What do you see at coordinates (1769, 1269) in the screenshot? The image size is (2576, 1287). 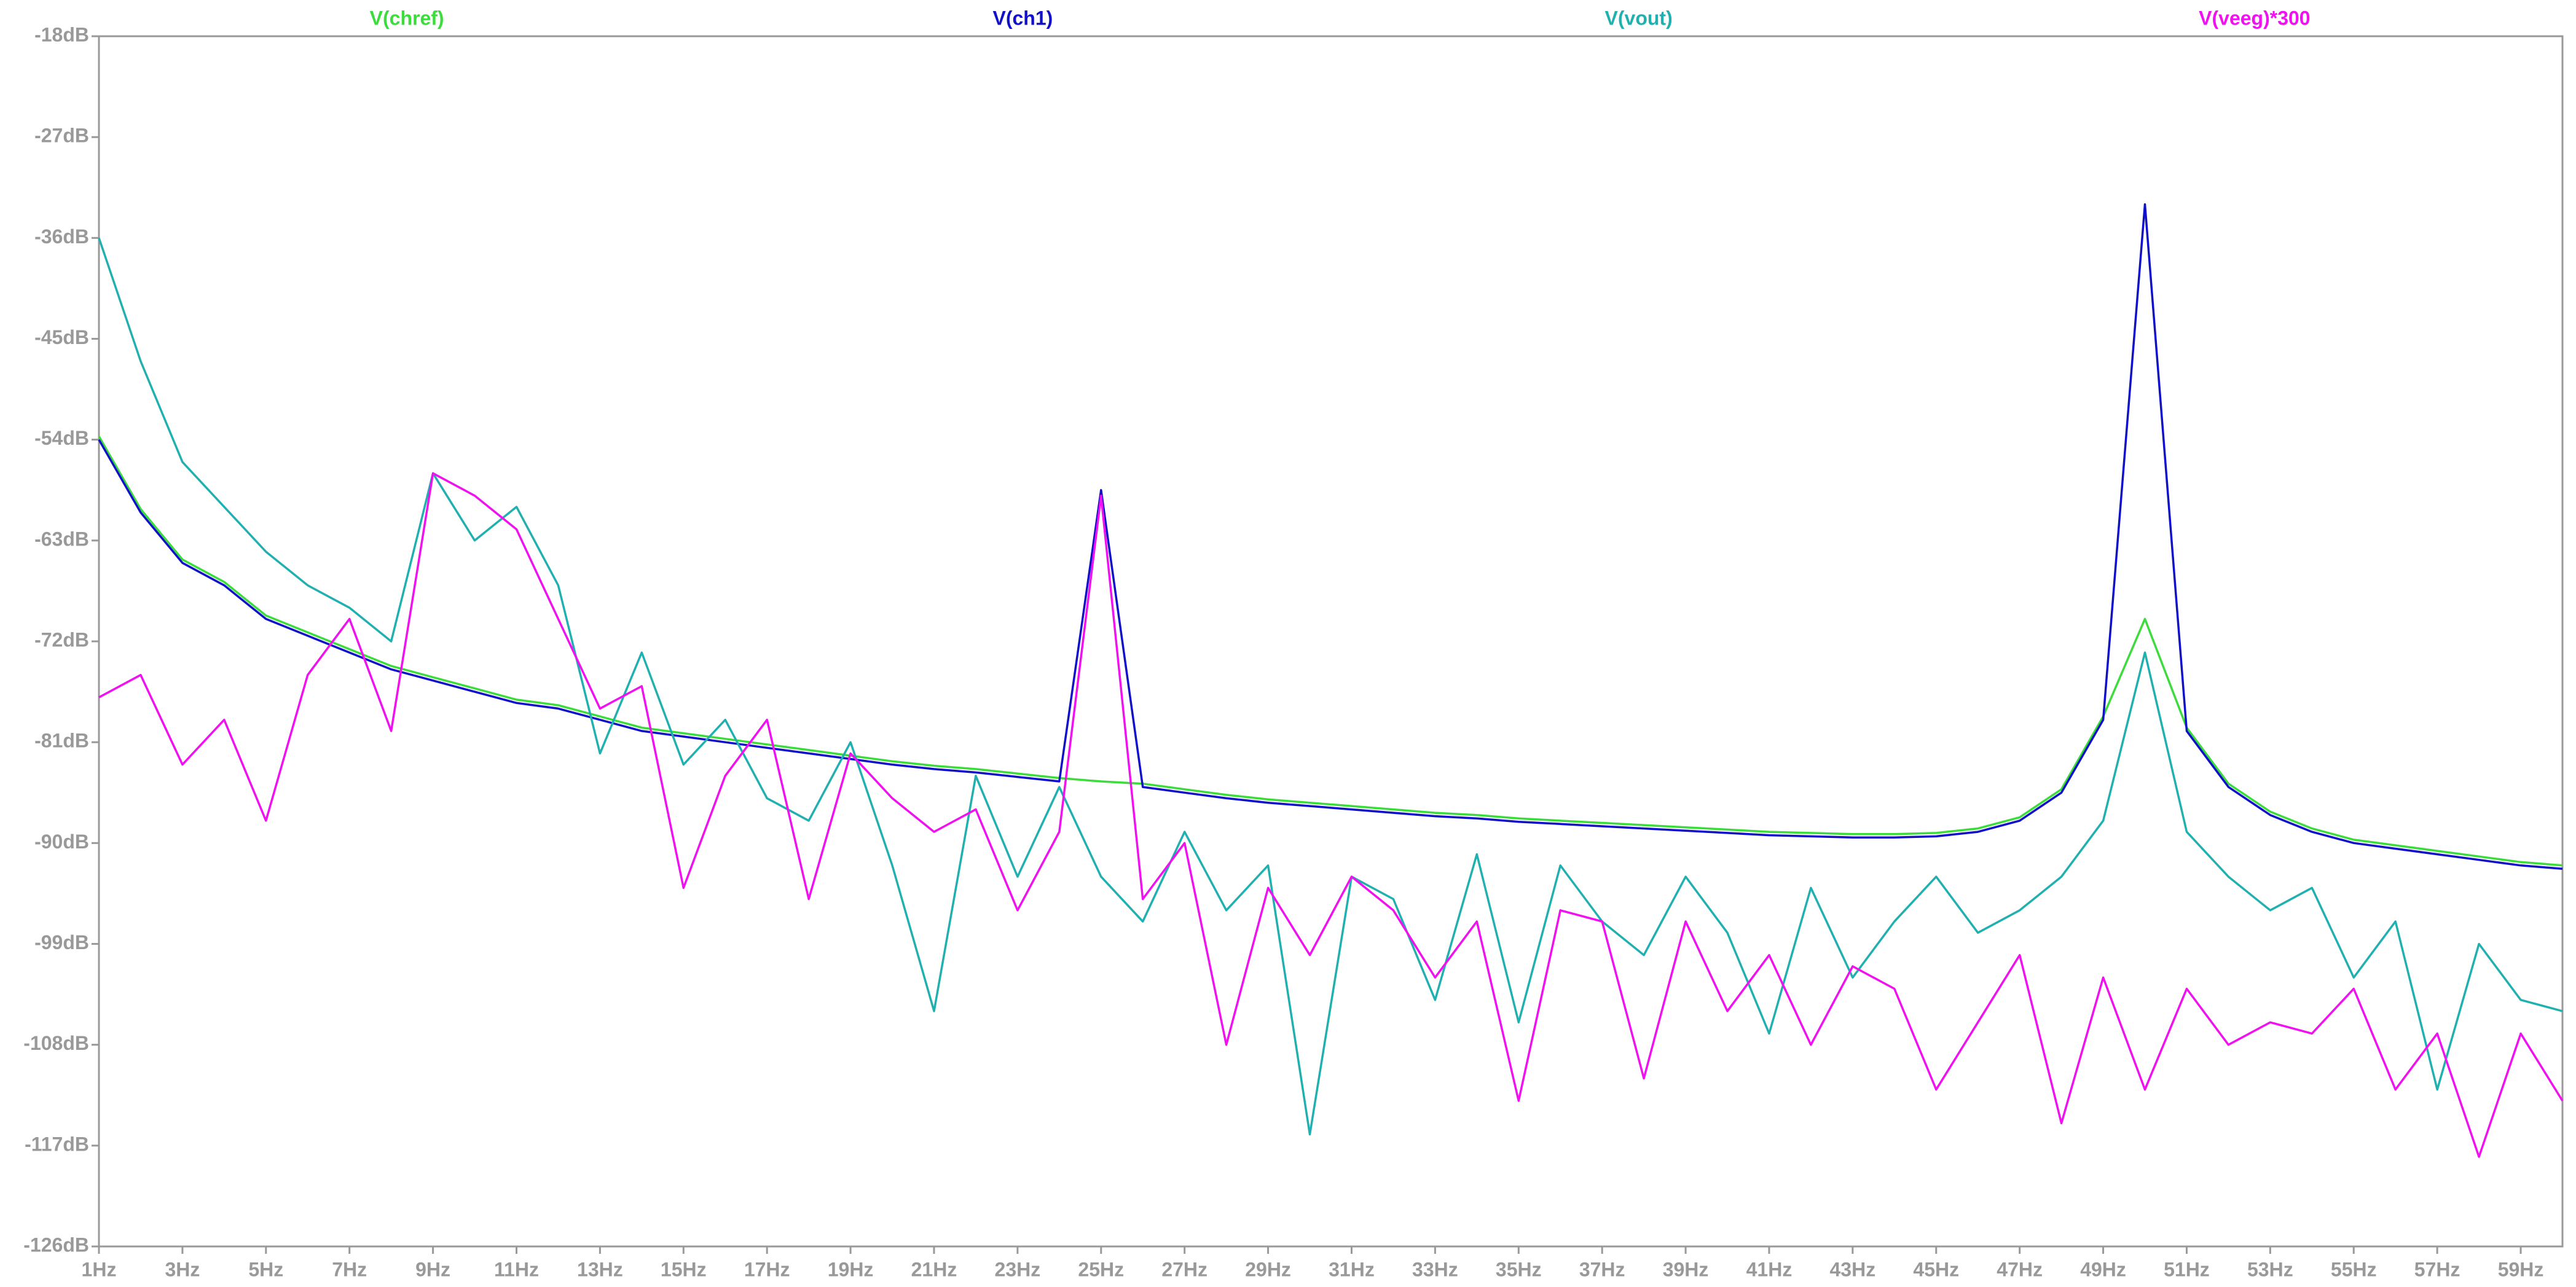 I see `x-tick-label: 41Hz` at bounding box center [1769, 1269].